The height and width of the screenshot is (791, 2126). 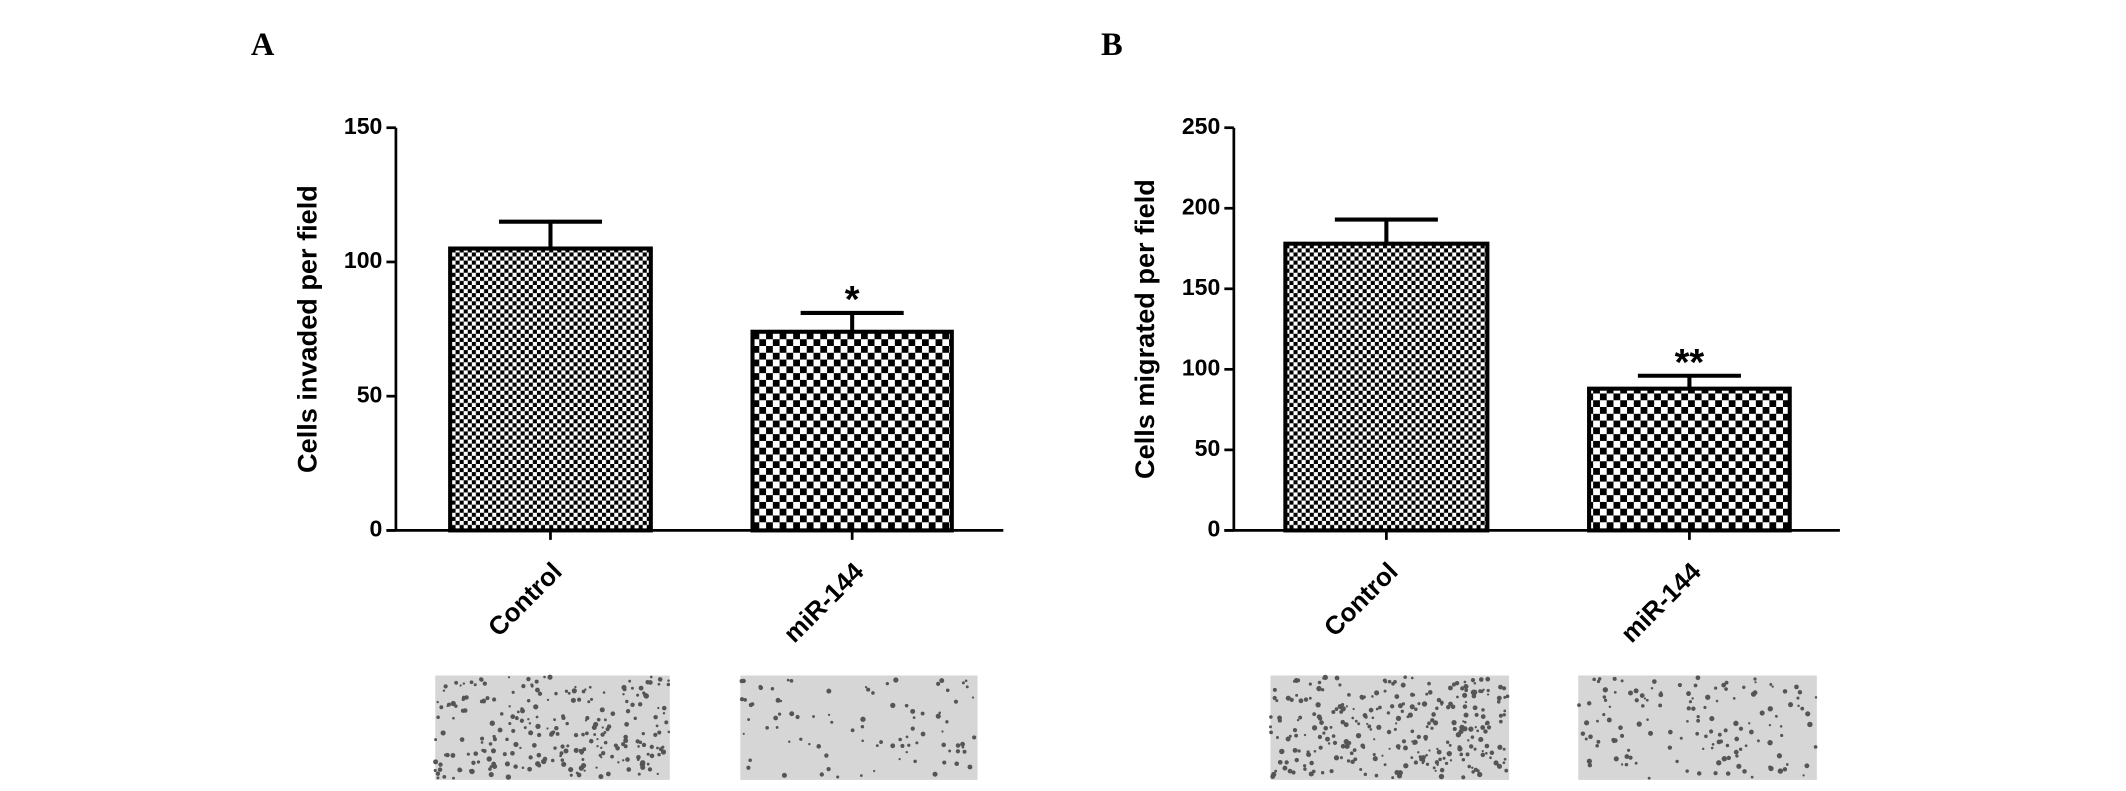 I want to click on x-tick-label: Control, so click(x=525, y=600).